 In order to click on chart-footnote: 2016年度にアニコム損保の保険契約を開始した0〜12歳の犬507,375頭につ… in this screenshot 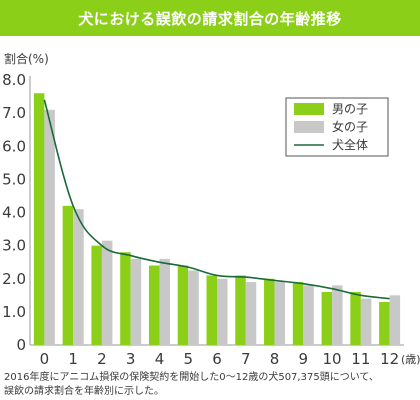, I will do `click(210, 385)`.